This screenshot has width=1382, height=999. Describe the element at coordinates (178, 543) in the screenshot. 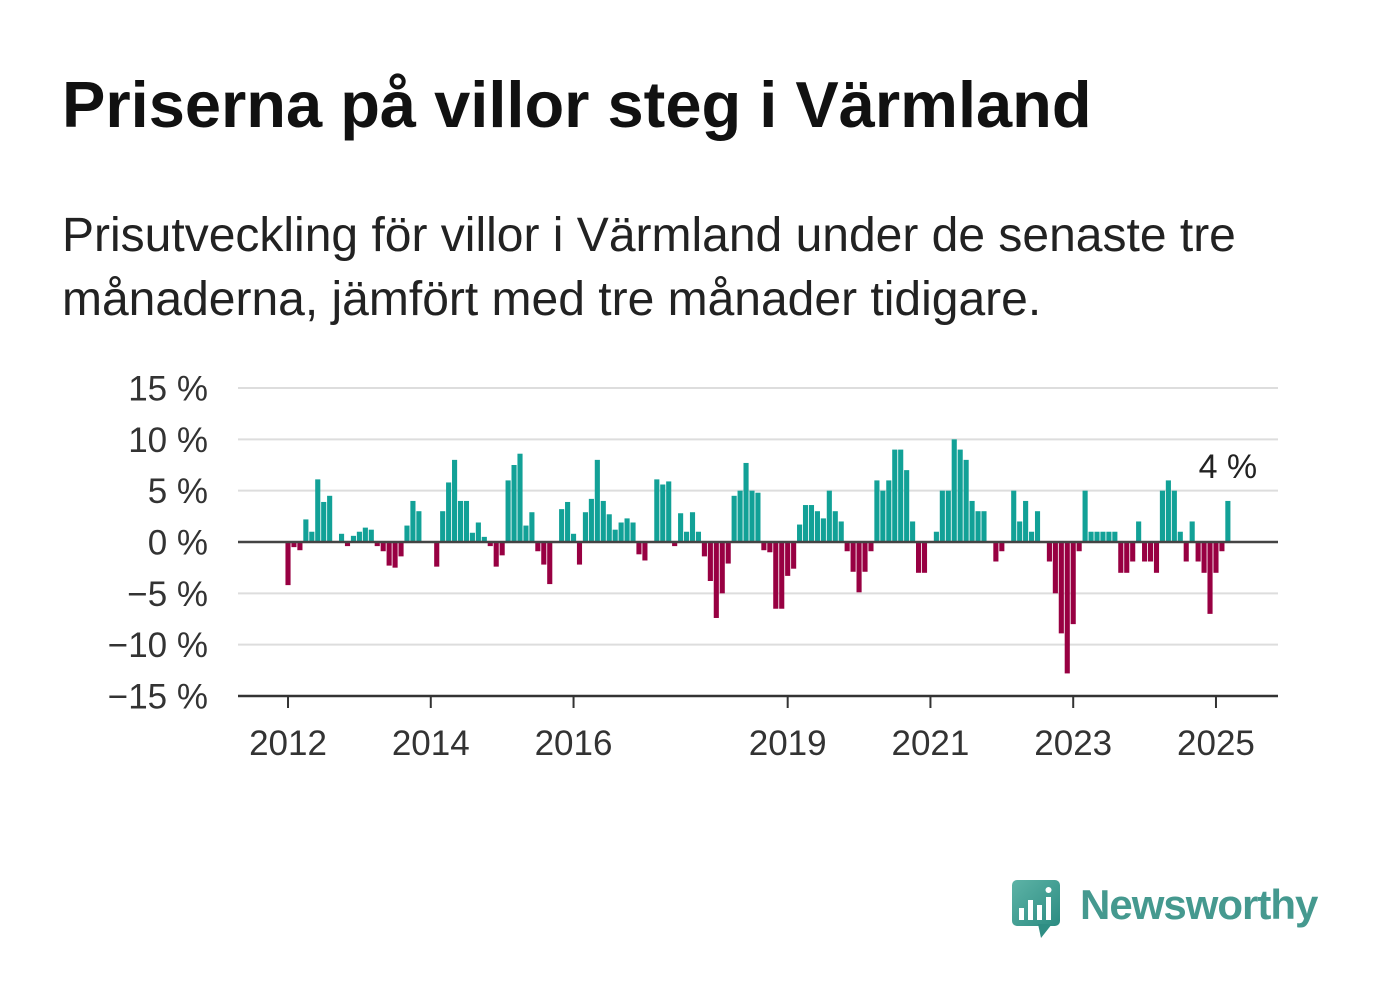

I see `y-tick-label: 0 %` at that location.